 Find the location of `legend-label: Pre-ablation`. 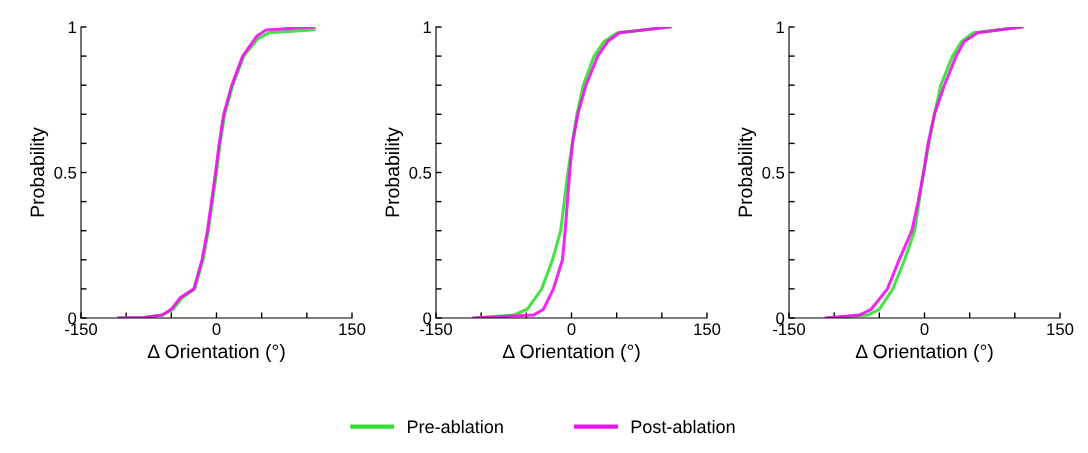

legend-label: Pre-ablation is located at coordinates (455, 426).